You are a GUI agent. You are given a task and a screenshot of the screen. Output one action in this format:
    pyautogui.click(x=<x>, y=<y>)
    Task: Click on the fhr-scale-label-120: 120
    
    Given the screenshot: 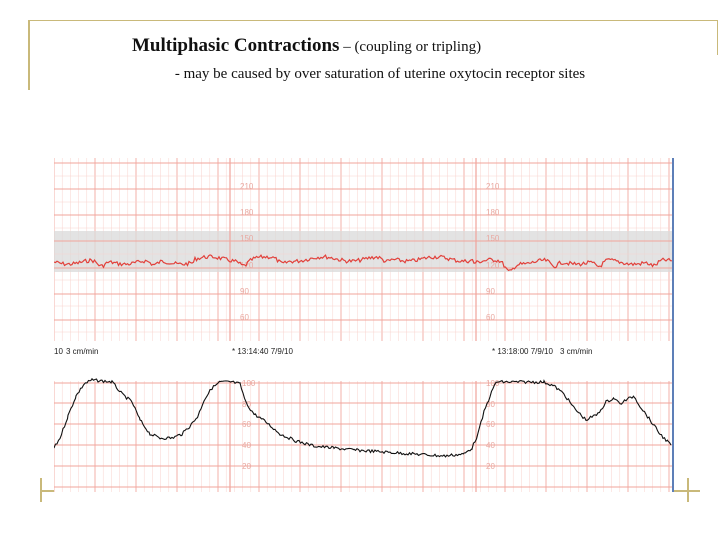 What is the action you would take?
    pyautogui.click(x=247, y=265)
    